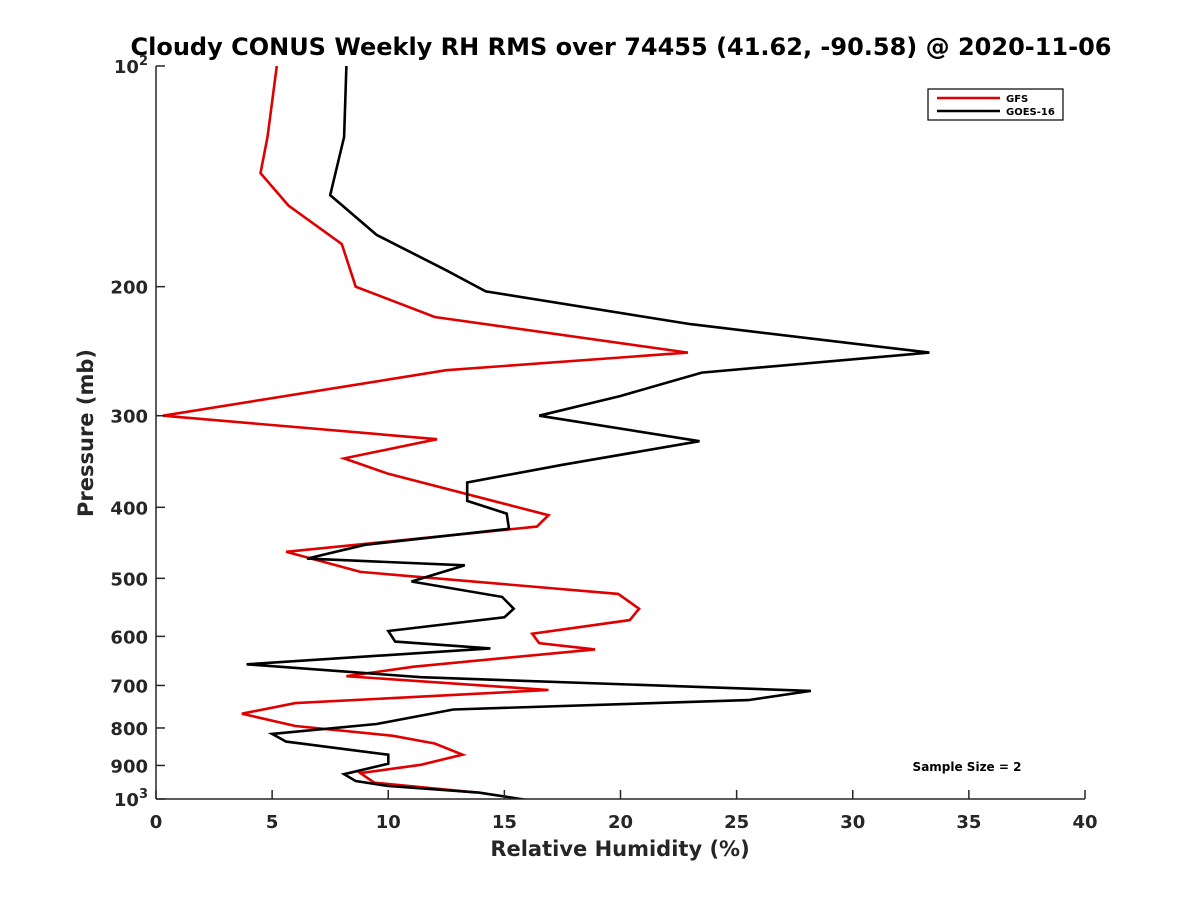 The width and height of the screenshot is (1200, 900). I want to click on x-tick-label: 0, so click(156, 822).